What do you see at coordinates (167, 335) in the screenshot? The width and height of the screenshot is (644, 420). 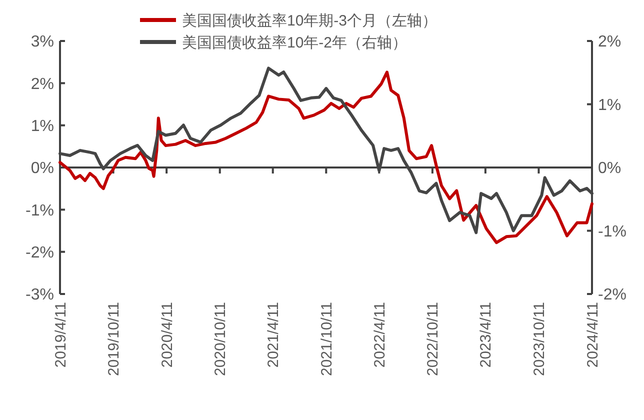 I see `x-tick-label: 2020/4/11` at bounding box center [167, 335].